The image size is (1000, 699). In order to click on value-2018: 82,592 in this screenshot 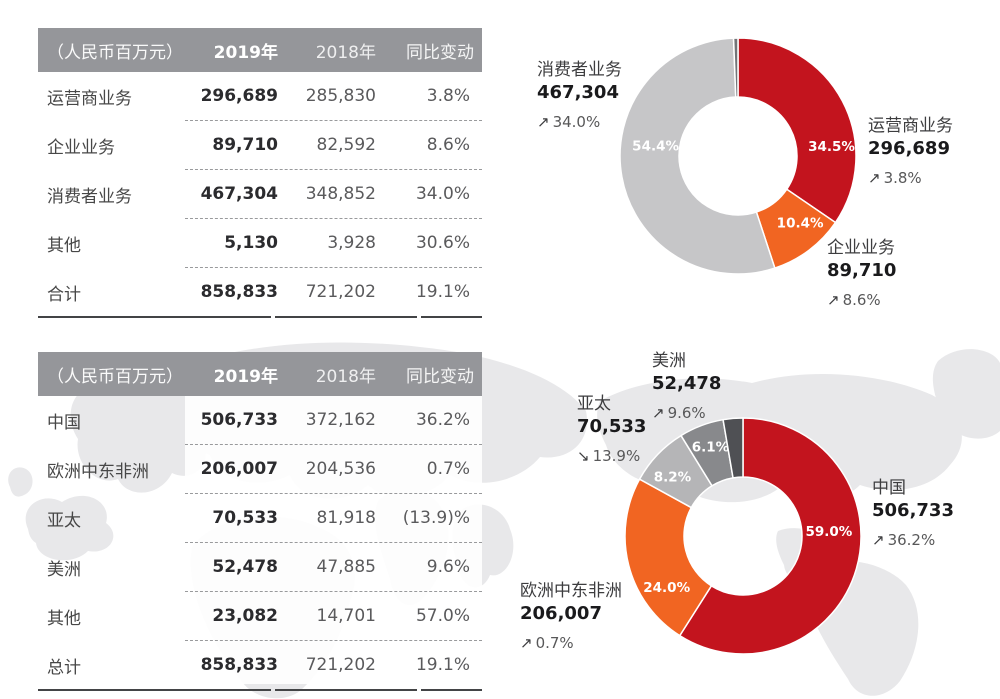, I will do `click(346, 145)`.